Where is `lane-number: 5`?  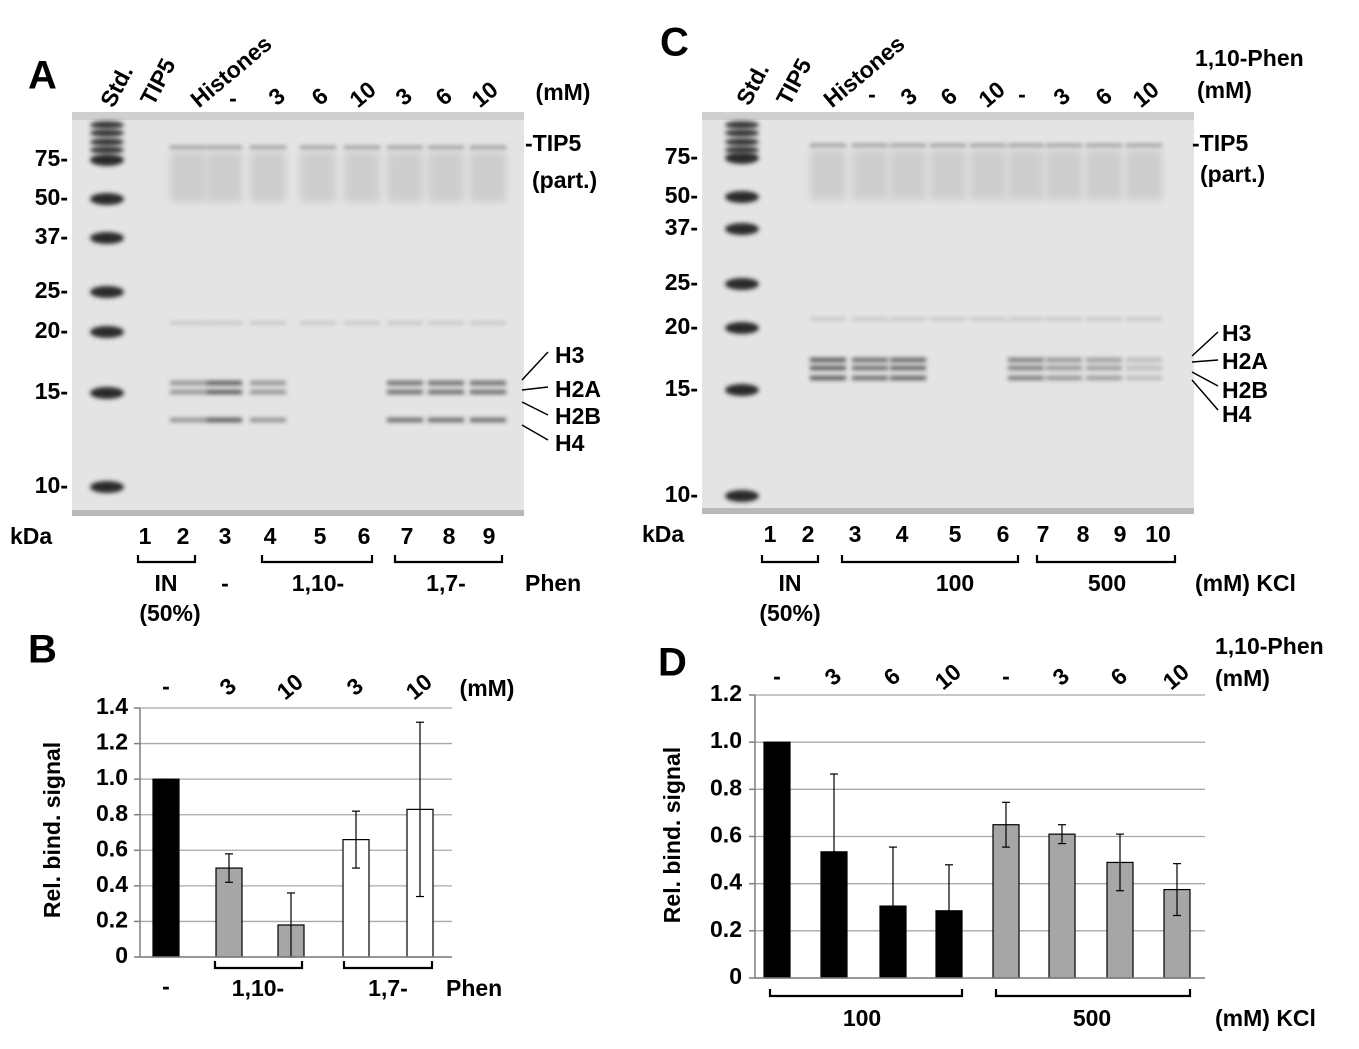 lane-number: 5 is located at coordinates (320, 536).